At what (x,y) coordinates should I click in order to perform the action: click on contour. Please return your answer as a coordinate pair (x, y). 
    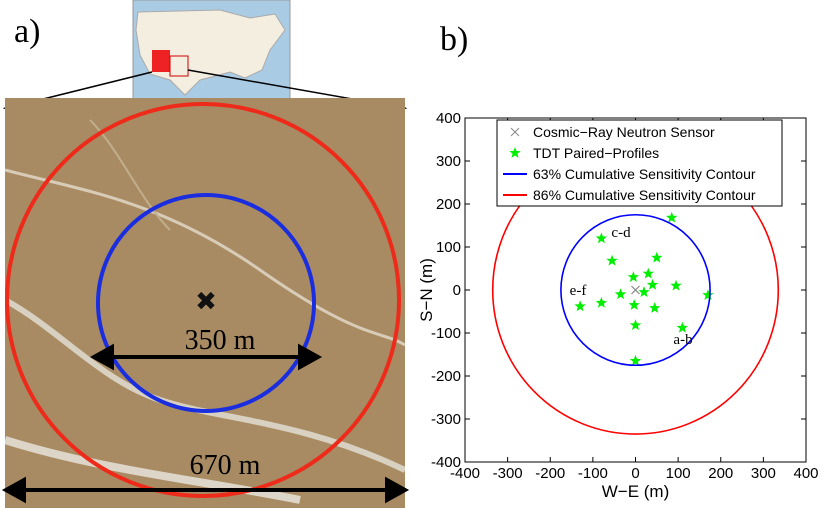
    Looking at the image, I should click on (635, 290).